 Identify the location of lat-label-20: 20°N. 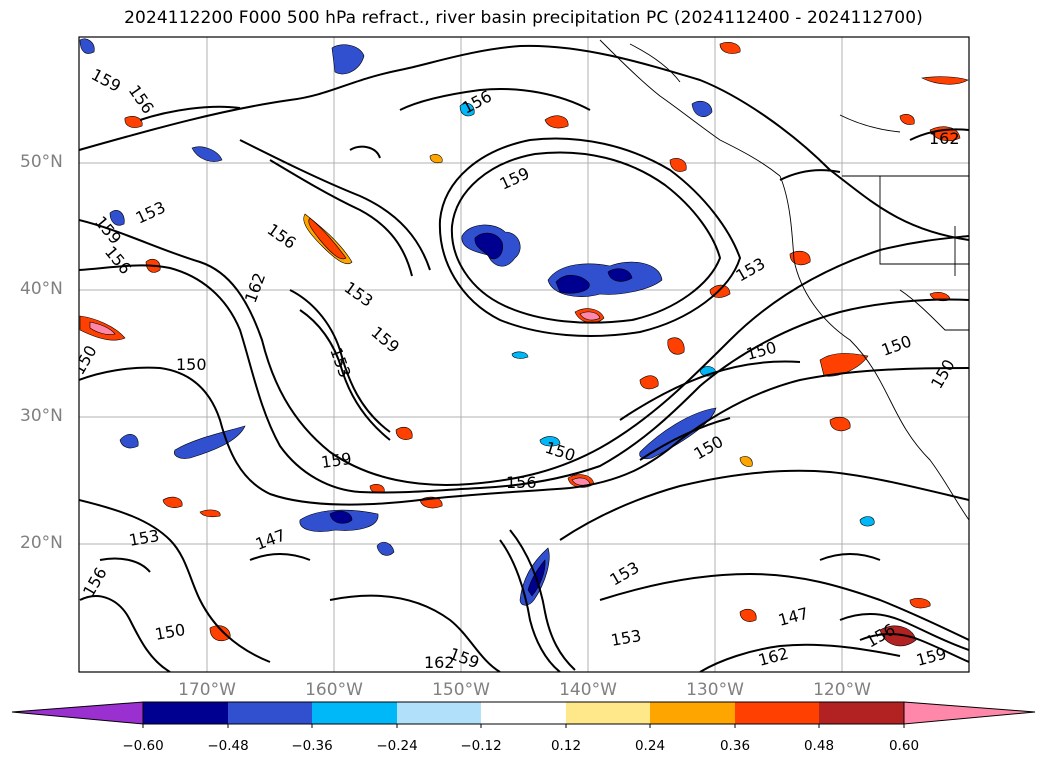
(41, 543).